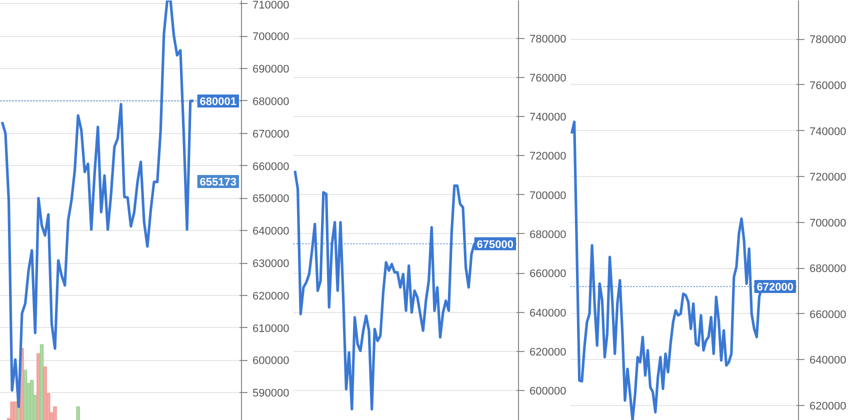 This screenshot has width=850, height=420. What do you see at coordinates (775, 287) in the screenshot?
I see `ref-line-label: 672000` at bounding box center [775, 287].